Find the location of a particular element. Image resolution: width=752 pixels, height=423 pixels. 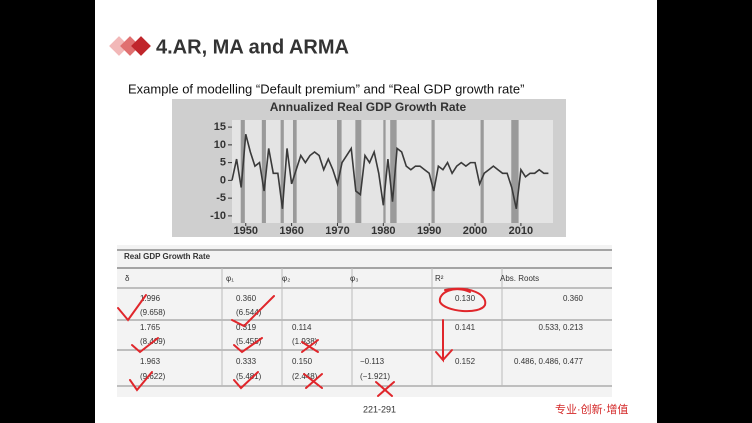

y-tick-label: -5 is located at coordinates (221, 198).